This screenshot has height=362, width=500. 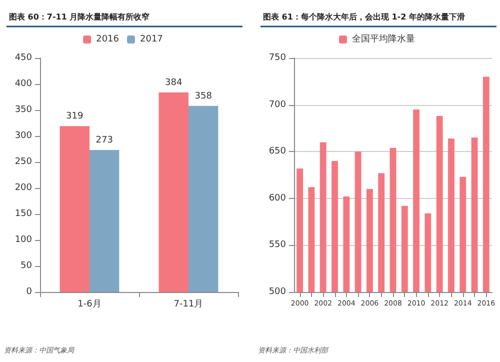 What do you see at coordinates (174, 83) in the screenshot?
I see `data-label: 384` at bounding box center [174, 83].